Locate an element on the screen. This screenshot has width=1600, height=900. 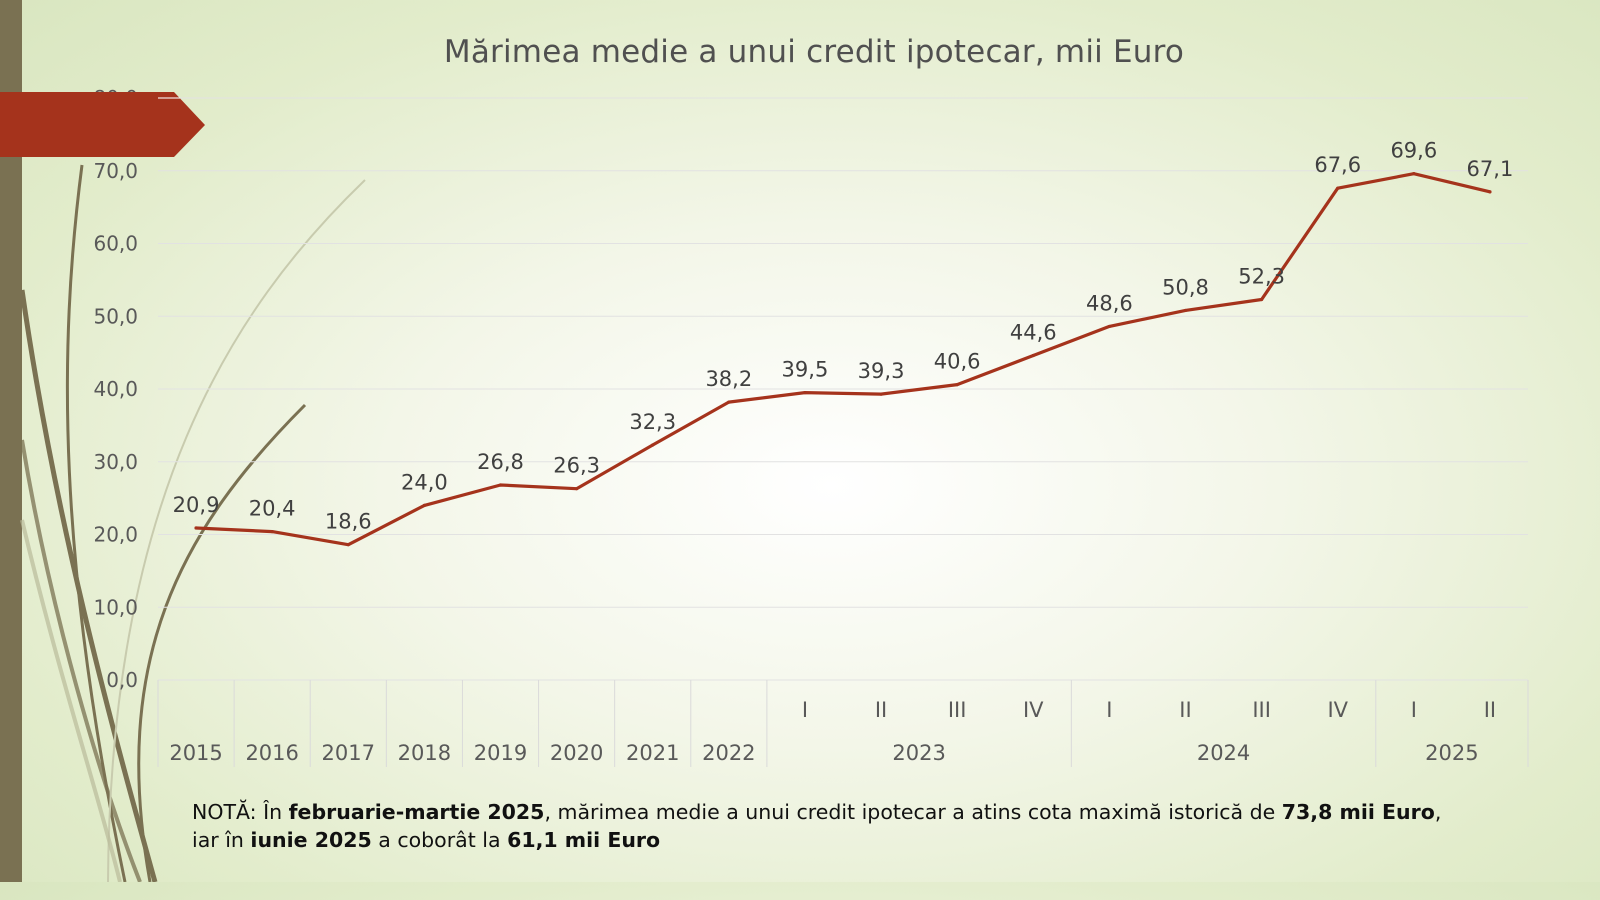
x-group-label: 2016 is located at coordinates (271, 753).